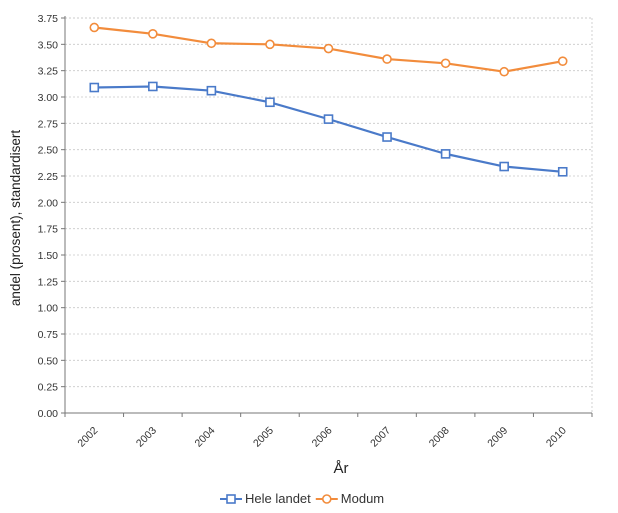  I want to click on x-tick-label: 2003, so click(146, 437).